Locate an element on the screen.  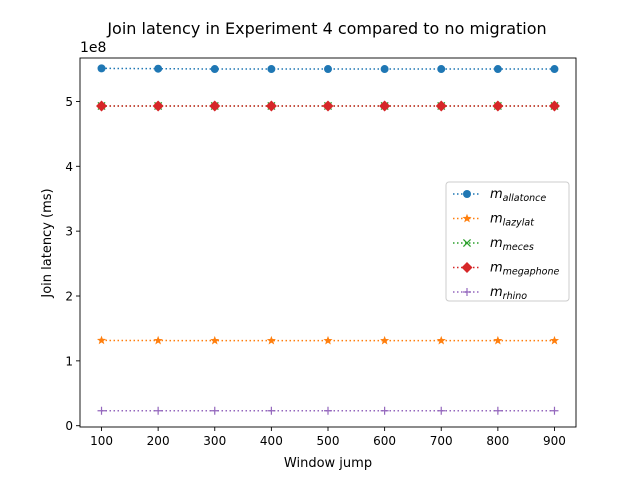
legend-marker-rhino is located at coordinates (467, 292).